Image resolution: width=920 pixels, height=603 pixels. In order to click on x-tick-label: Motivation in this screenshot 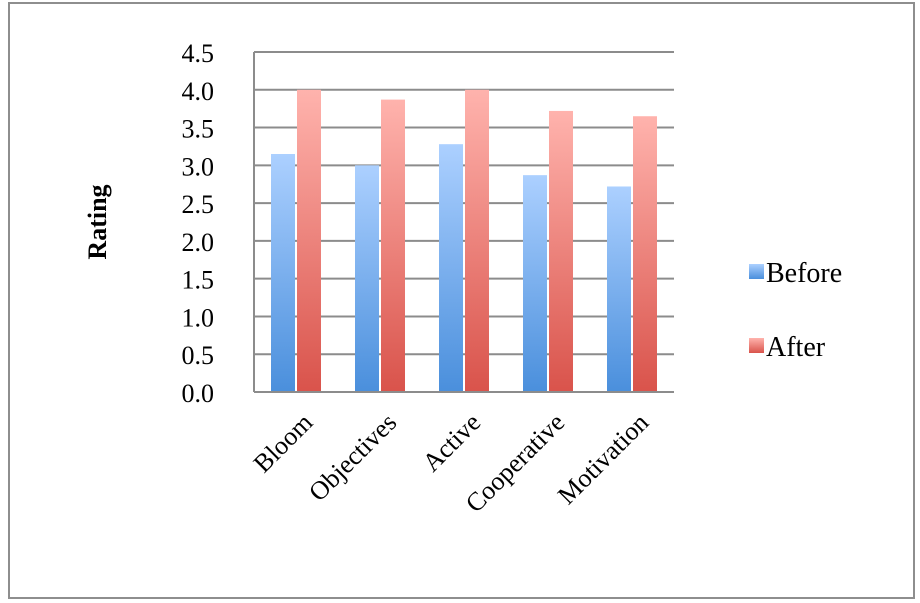, I will do `click(603, 459)`.